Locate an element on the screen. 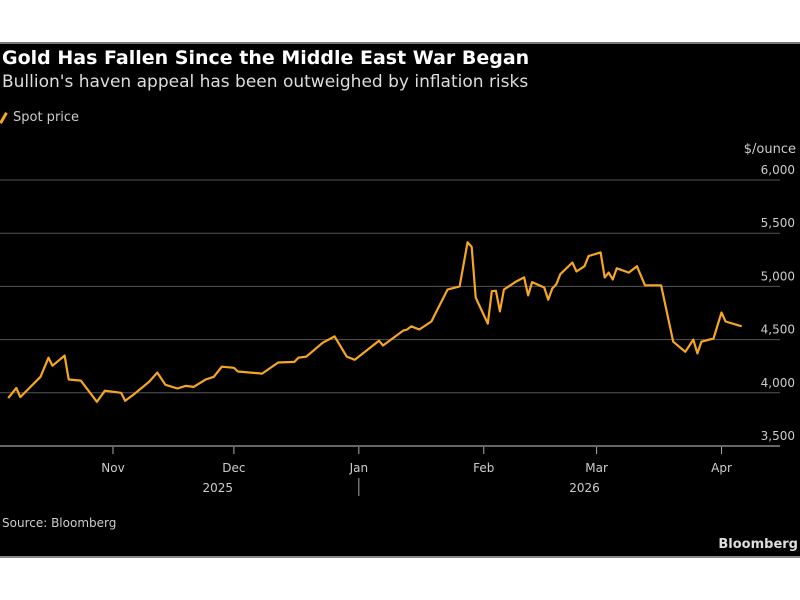 The image size is (800, 600). legend: Spot price is located at coordinates (40, 117).